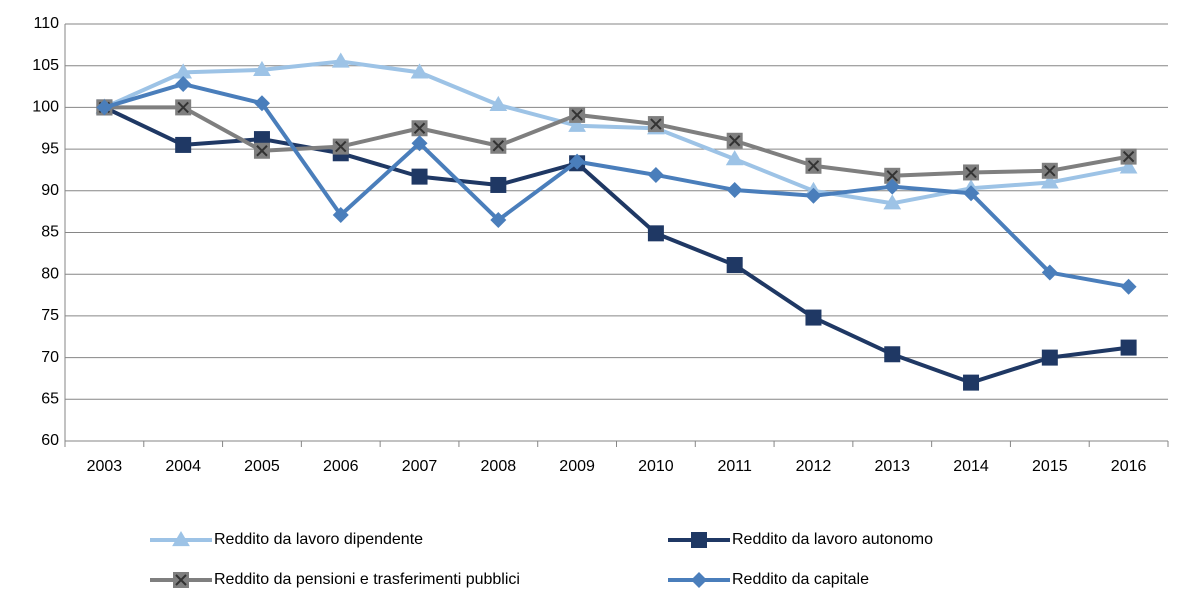 Image resolution: width=1179 pixels, height=593 pixels. What do you see at coordinates (800, 579) in the screenshot?
I see `legend-label: Reddito da capitale` at bounding box center [800, 579].